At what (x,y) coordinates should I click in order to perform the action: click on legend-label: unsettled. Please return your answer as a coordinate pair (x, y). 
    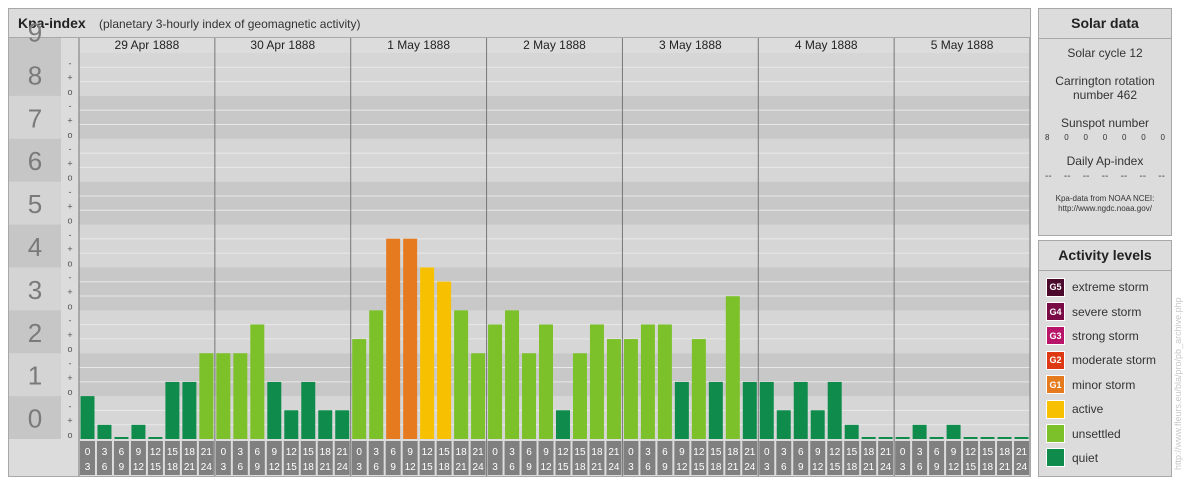
    Looking at the image, I should click on (1096, 433).